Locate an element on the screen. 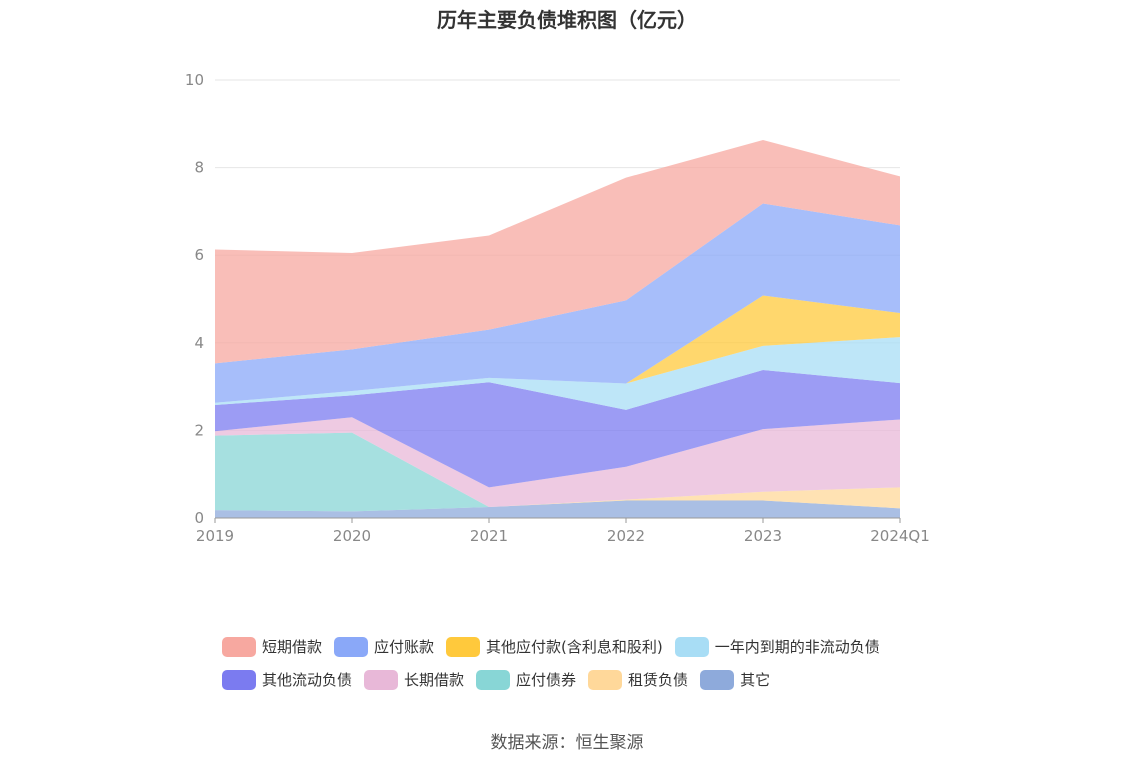 This screenshot has height=766, width=1134. y-tick-label: 4 is located at coordinates (199, 343).